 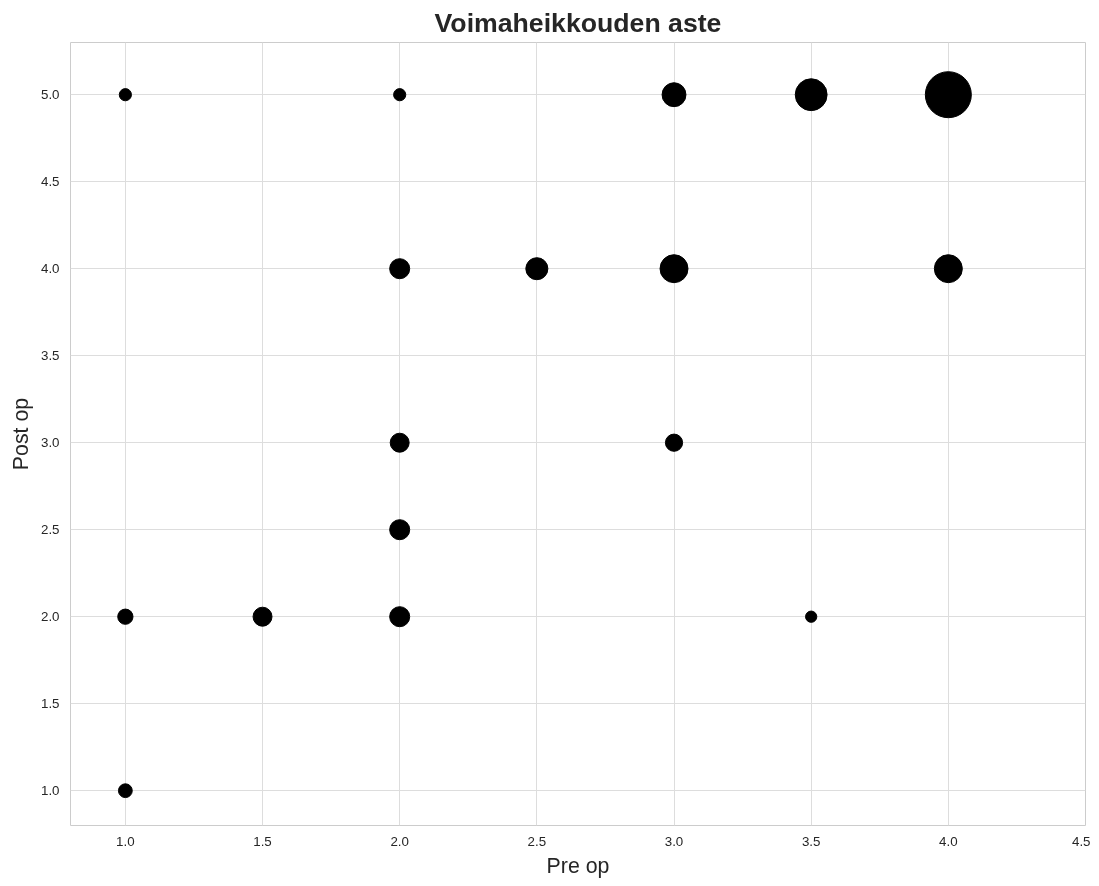 What do you see at coordinates (50, 269) in the screenshot?
I see `y-tick-label: 4.0` at bounding box center [50, 269].